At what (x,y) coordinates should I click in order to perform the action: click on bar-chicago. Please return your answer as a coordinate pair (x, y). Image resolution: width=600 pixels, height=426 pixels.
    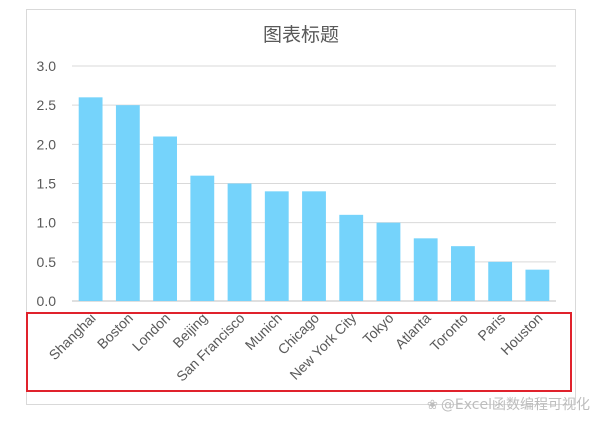
    Looking at the image, I should click on (314, 246).